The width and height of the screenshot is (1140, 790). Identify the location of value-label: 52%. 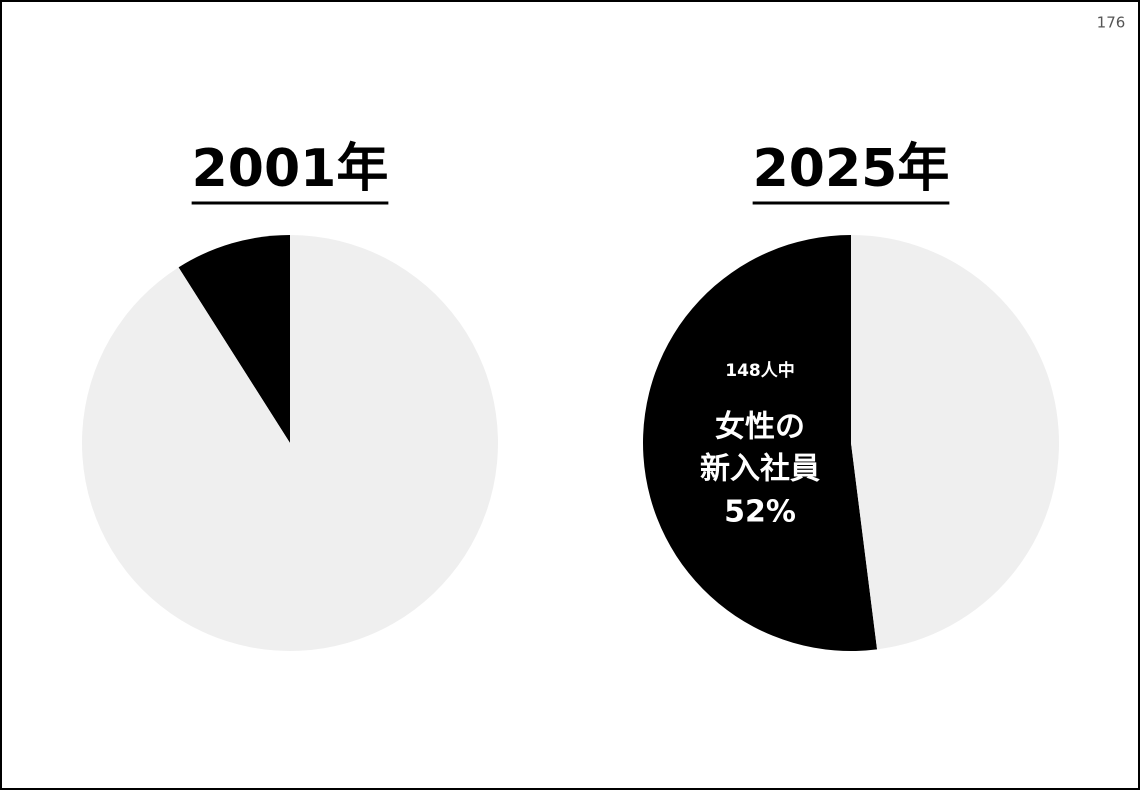
(760, 512).